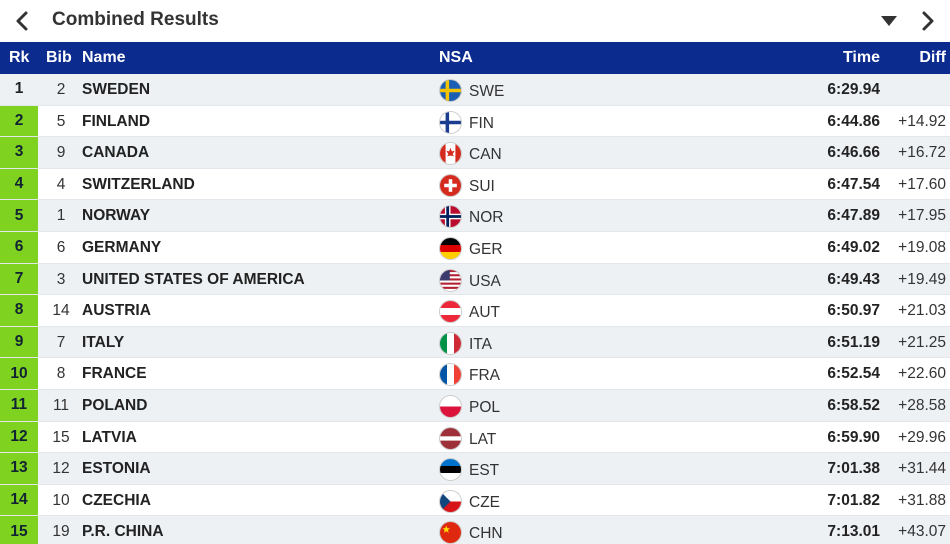 This screenshot has height=544, width=950. What do you see at coordinates (853, 405) in the screenshot?
I see `time-cell: 6:58.52` at bounding box center [853, 405].